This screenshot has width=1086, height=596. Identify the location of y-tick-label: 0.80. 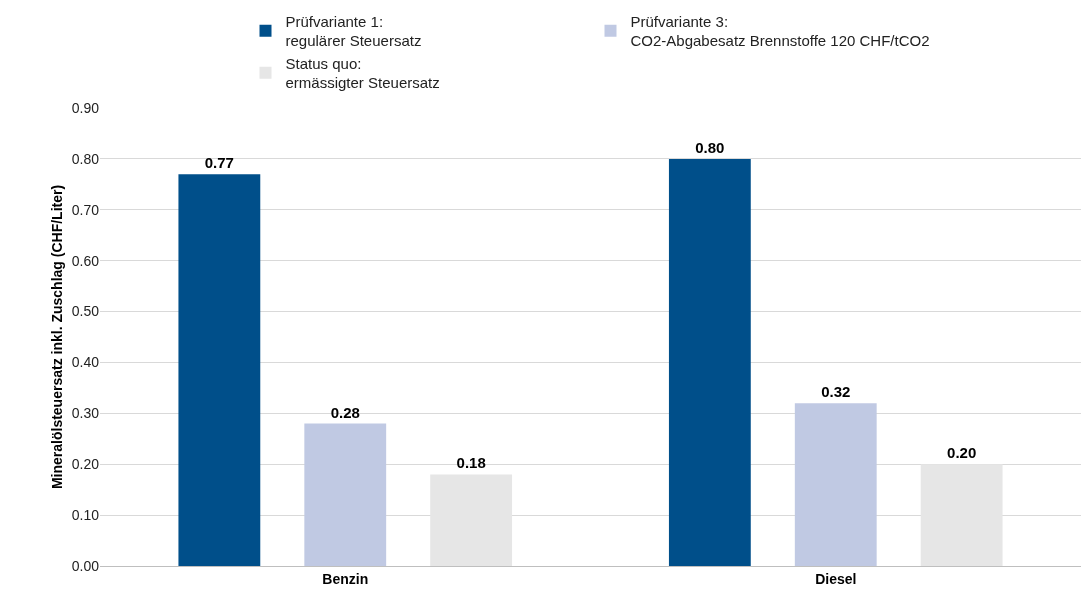
(85, 158).